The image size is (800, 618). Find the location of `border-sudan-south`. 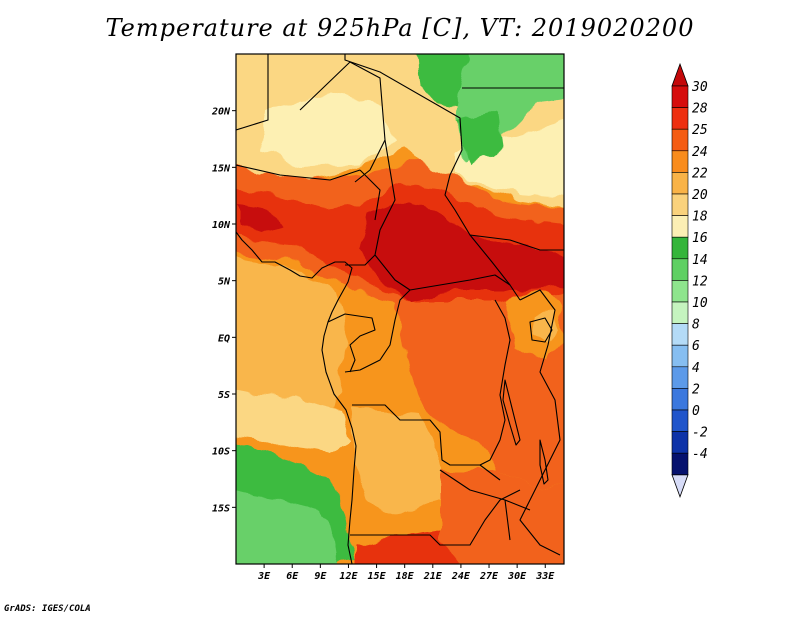

border-sudan-south is located at coordinates (516, 242).